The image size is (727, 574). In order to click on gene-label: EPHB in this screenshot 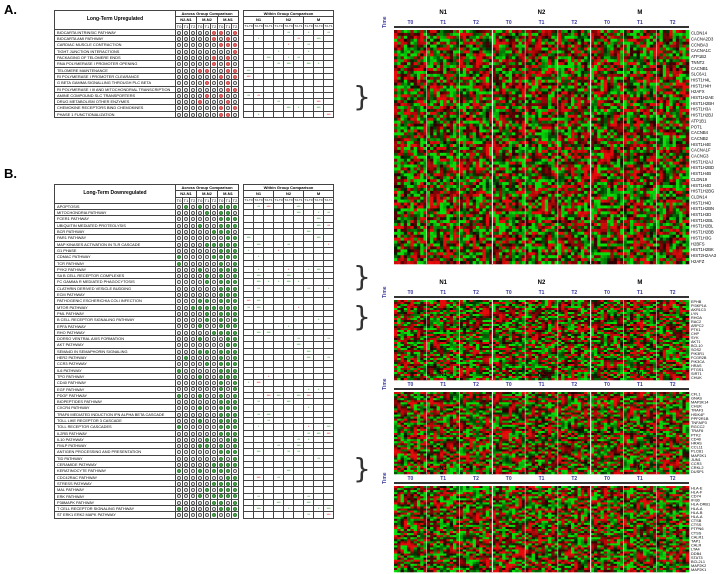, I will do `click(696, 302)`.